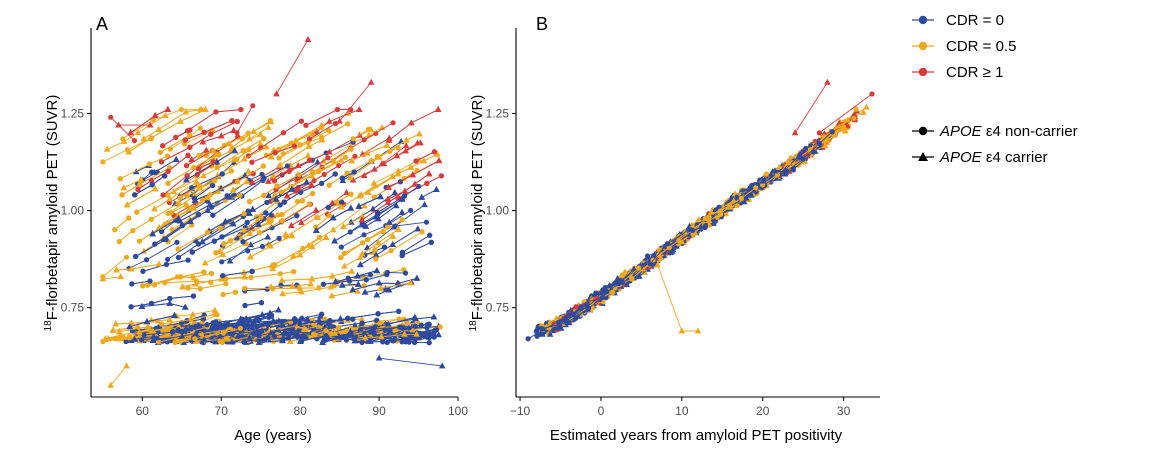  What do you see at coordinates (273, 435) in the screenshot?
I see `panel-a-x-axis-title: Age (years)` at bounding box center [273, 435].